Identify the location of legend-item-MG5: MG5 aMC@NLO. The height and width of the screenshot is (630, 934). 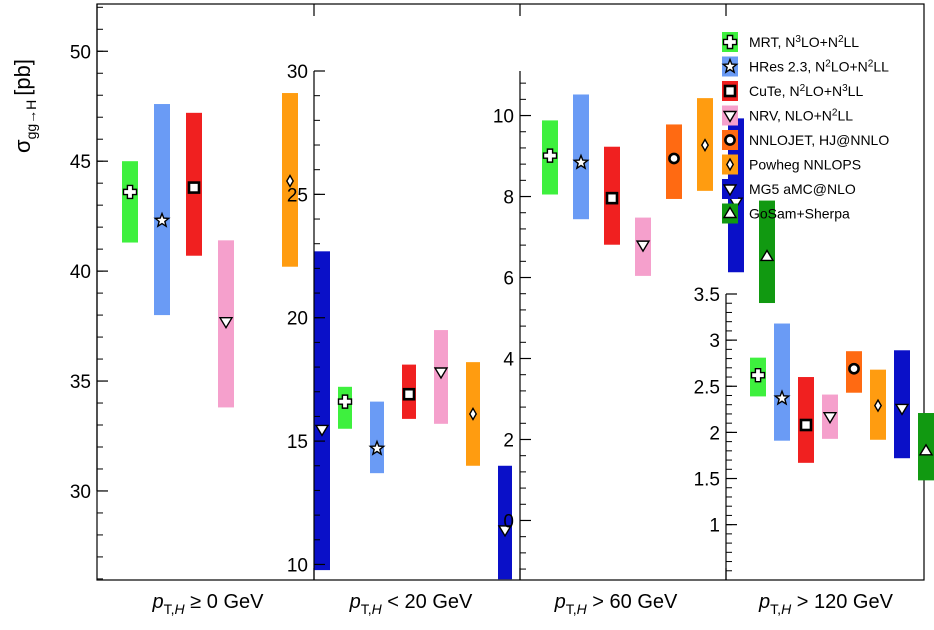
(789, 189).